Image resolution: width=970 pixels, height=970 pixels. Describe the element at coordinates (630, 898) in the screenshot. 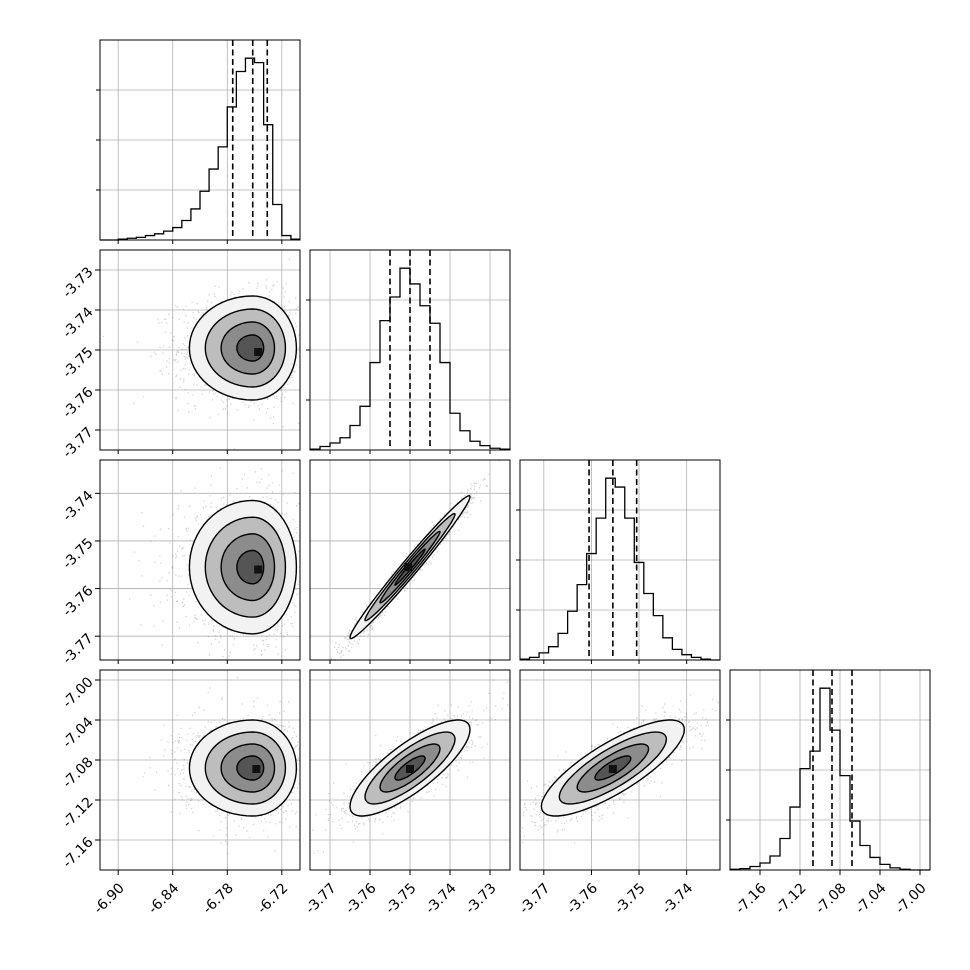

I see `x-tick-label-2-2: -3.75` at that location.